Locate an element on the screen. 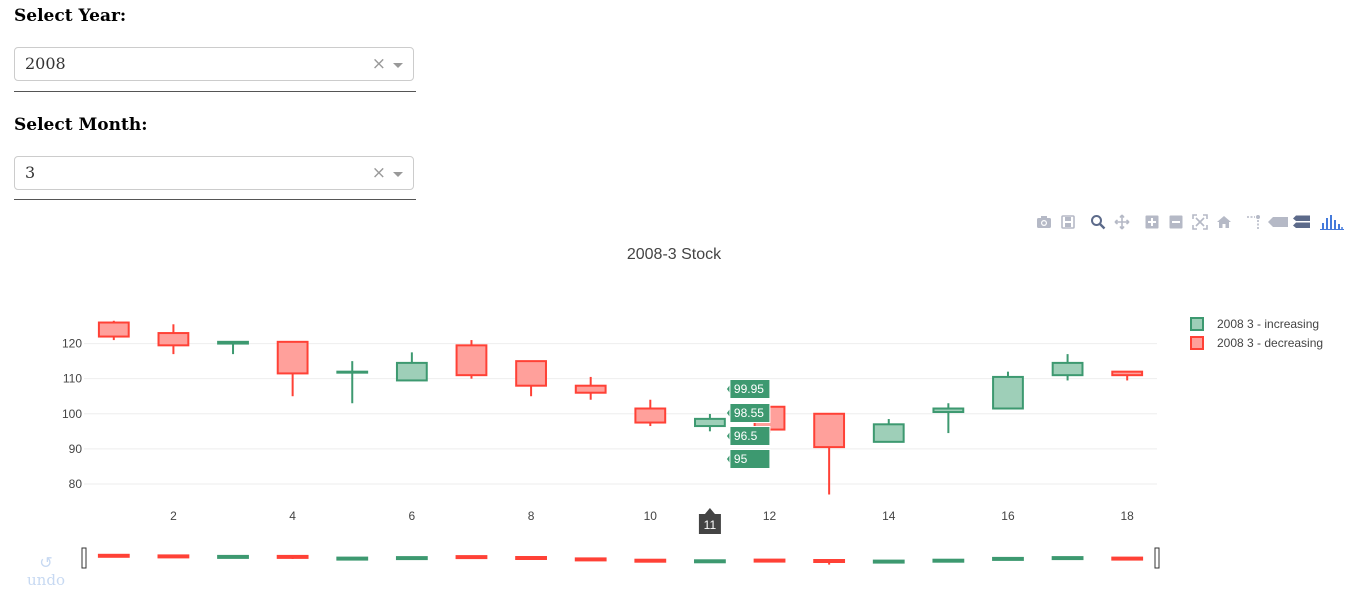 Image resolution: width=1352 pixels, height=605 pixels. x-tick-label: 18 is located at coordinates (1128, 516).